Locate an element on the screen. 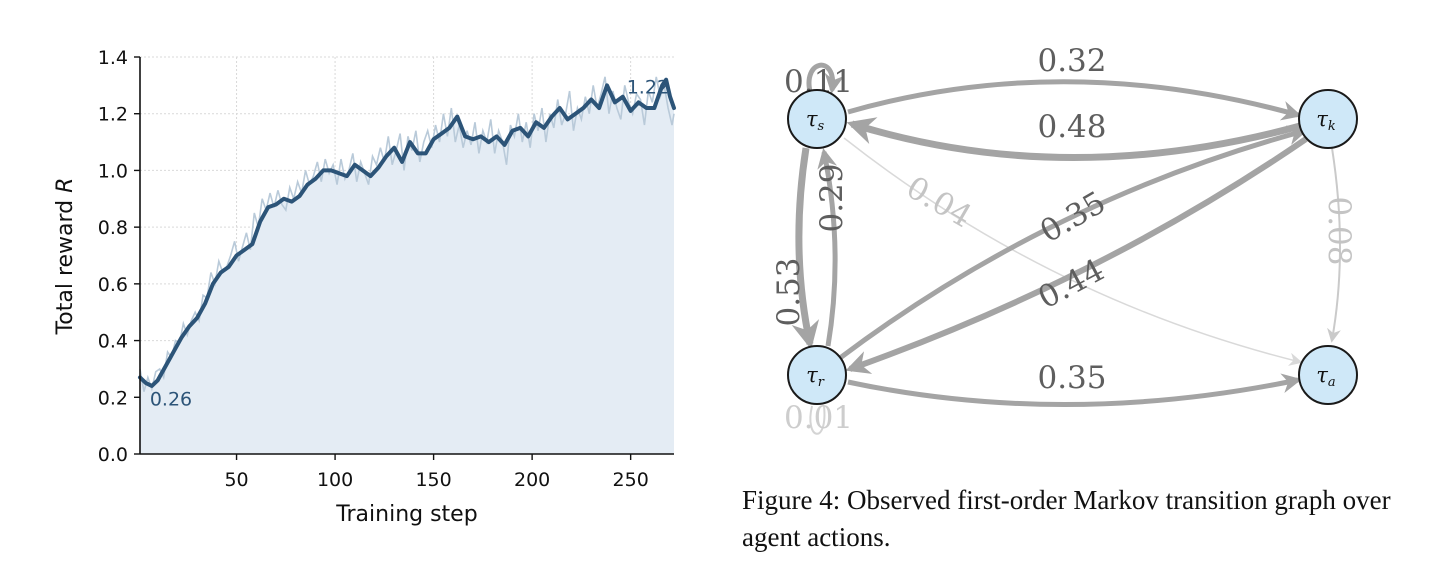 Image resolution: width=1434 pixels, height=571 pixels. node-tau-r-base: τ is located at coordinates (812, 375).